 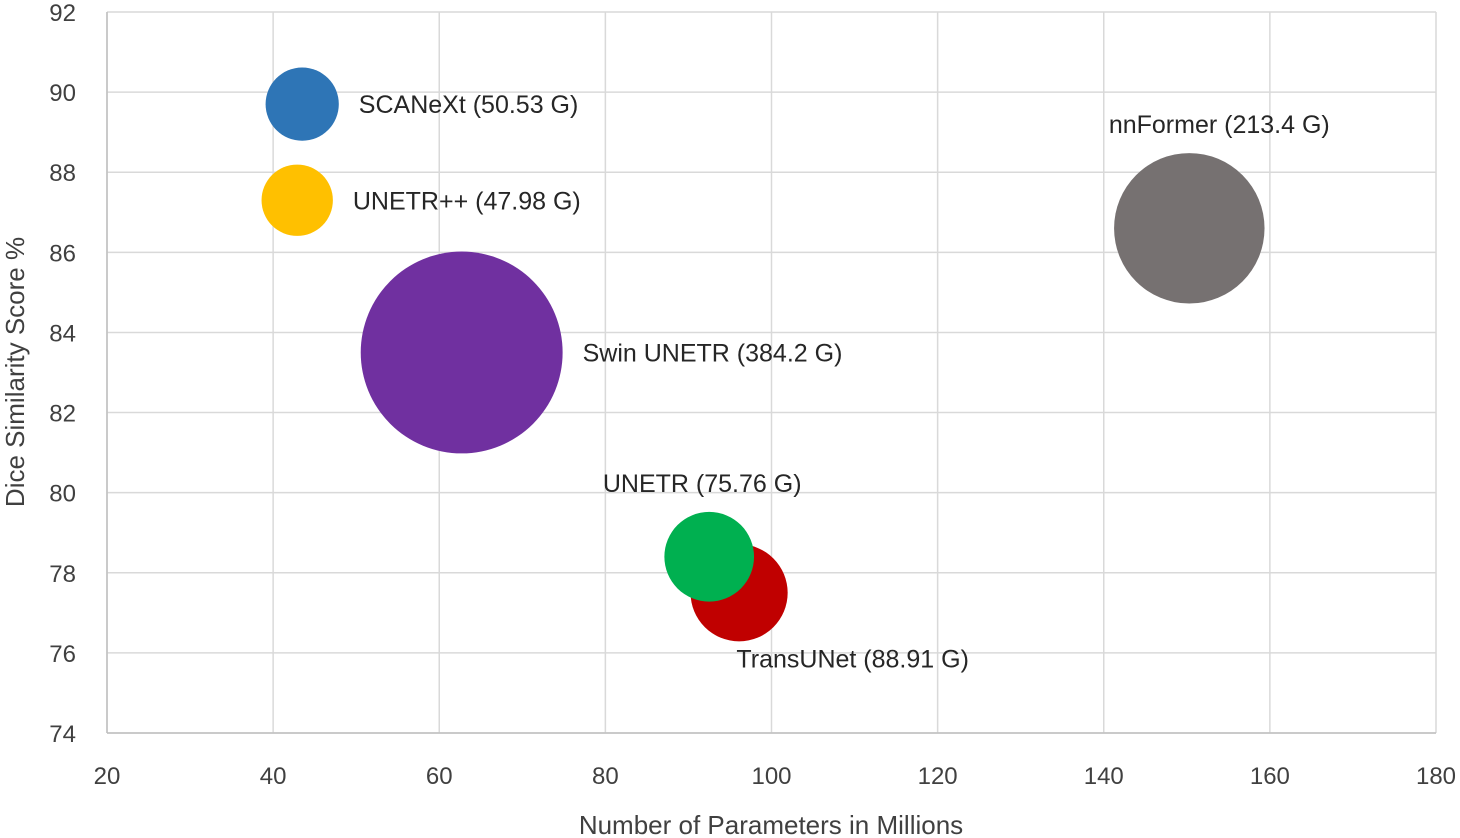 What do you see at coordinates (1436, 776) in the screenshot?
I see `x-tick-label: 180` at bounding box center [1436, 776].